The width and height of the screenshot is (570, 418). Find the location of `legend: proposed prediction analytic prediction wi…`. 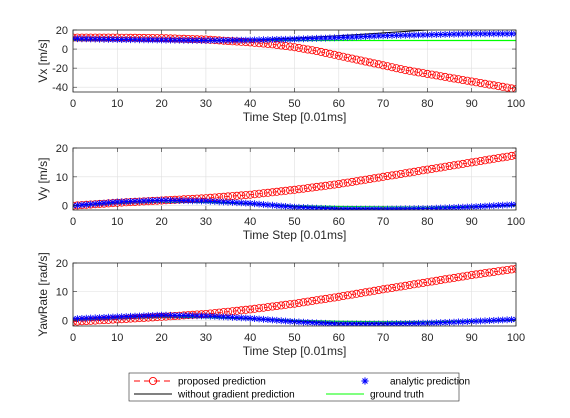

legend: proposed prediction analytic prediction wi… is located at coordinates (299, 387).